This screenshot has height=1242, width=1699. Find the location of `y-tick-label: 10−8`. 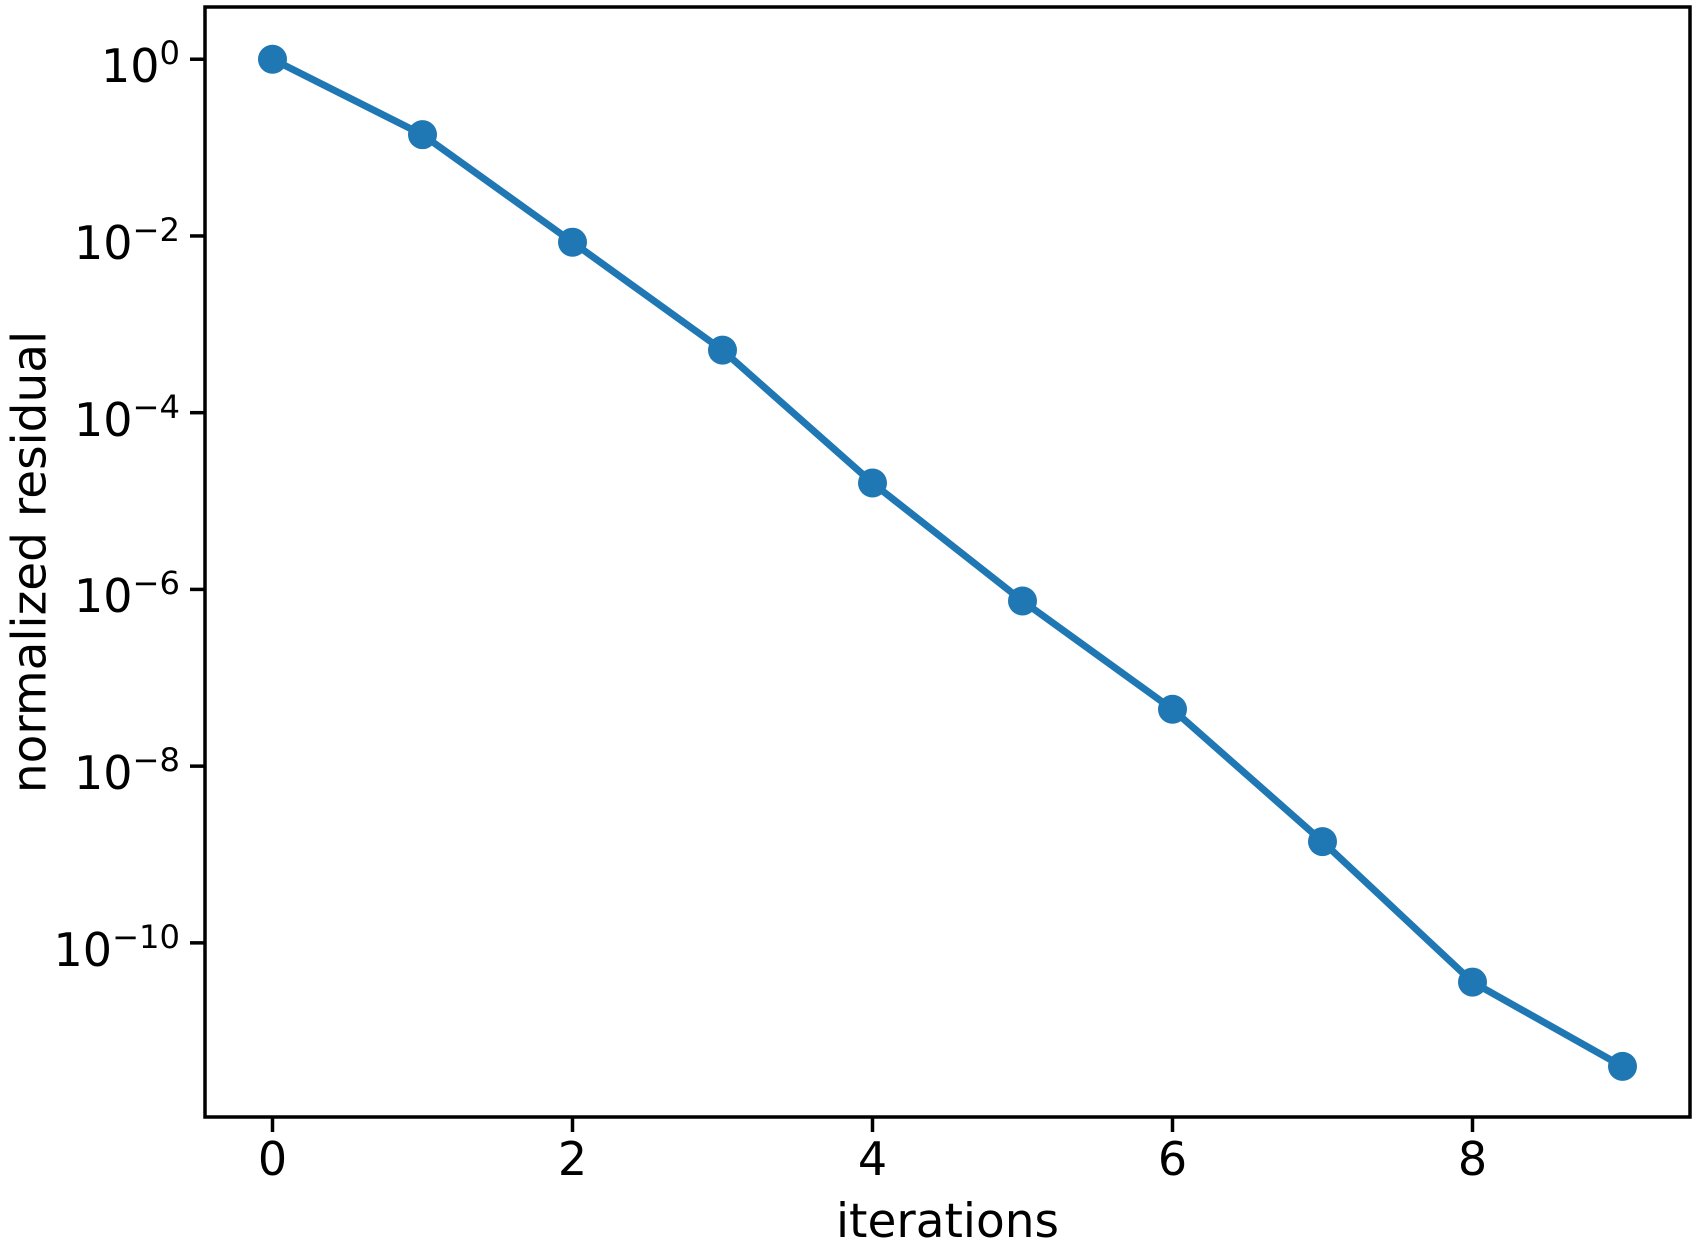

y-tick-label: 10−8 is located at coordinates (90, 770).